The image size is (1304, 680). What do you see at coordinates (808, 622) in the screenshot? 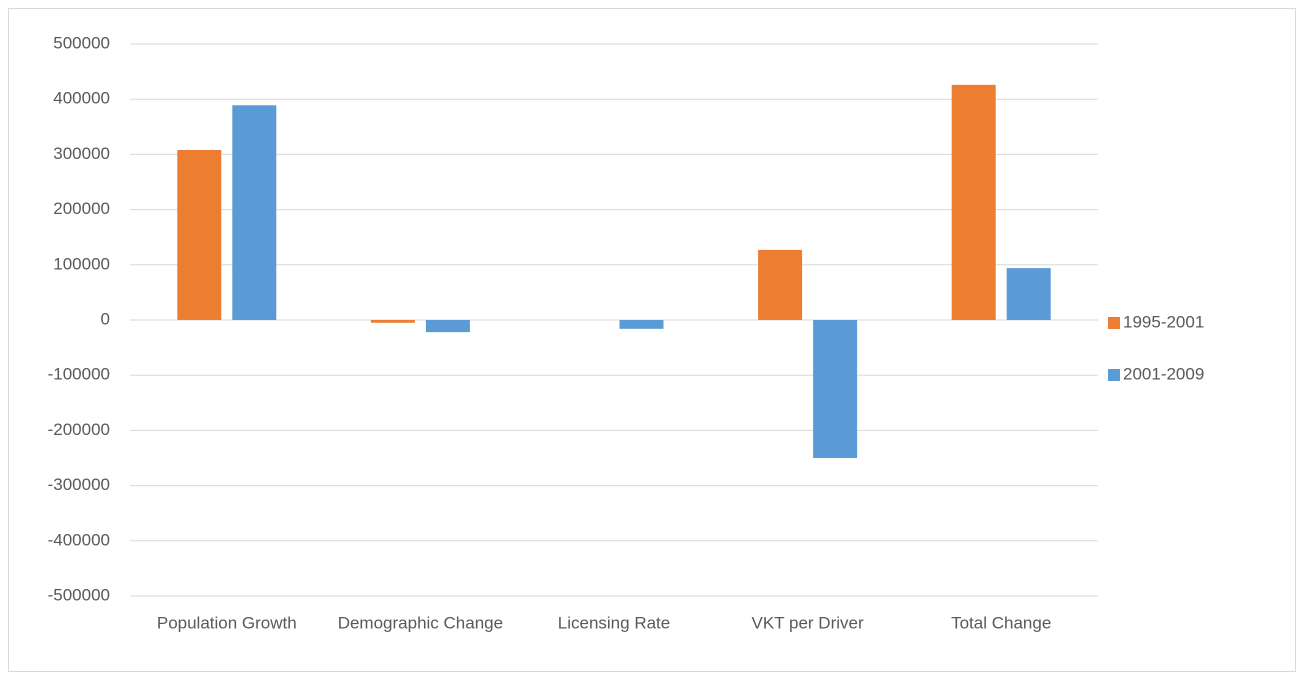
I see `x-tick-label: VKT per Driver` at bounding box center [808, 622].